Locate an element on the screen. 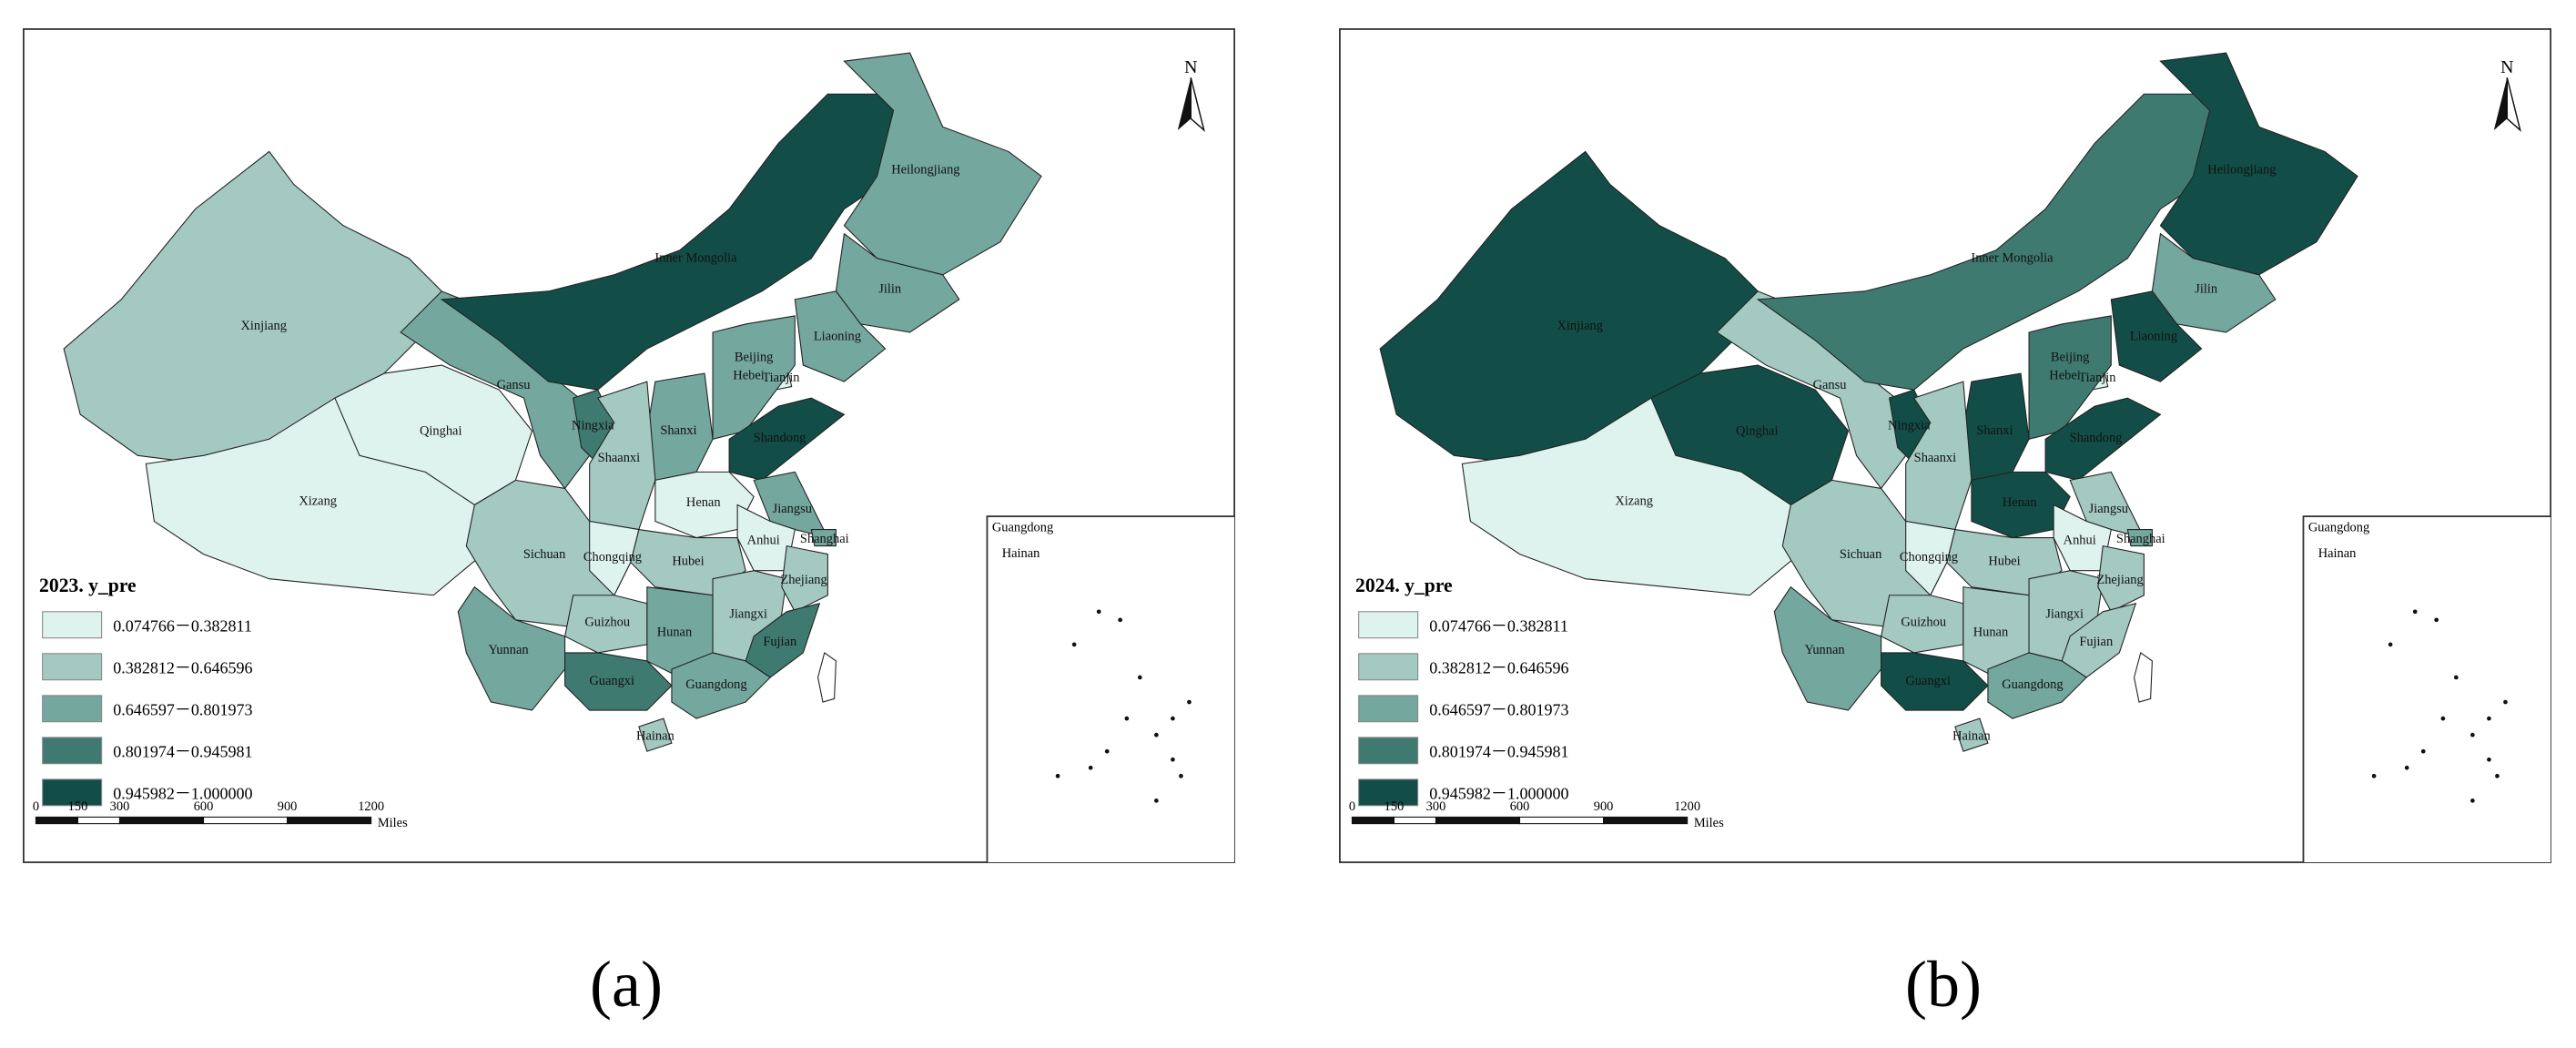 The height and width of the screenshot is (1048, 2576). province-label: Xizang is located at coordinates (318, 500).